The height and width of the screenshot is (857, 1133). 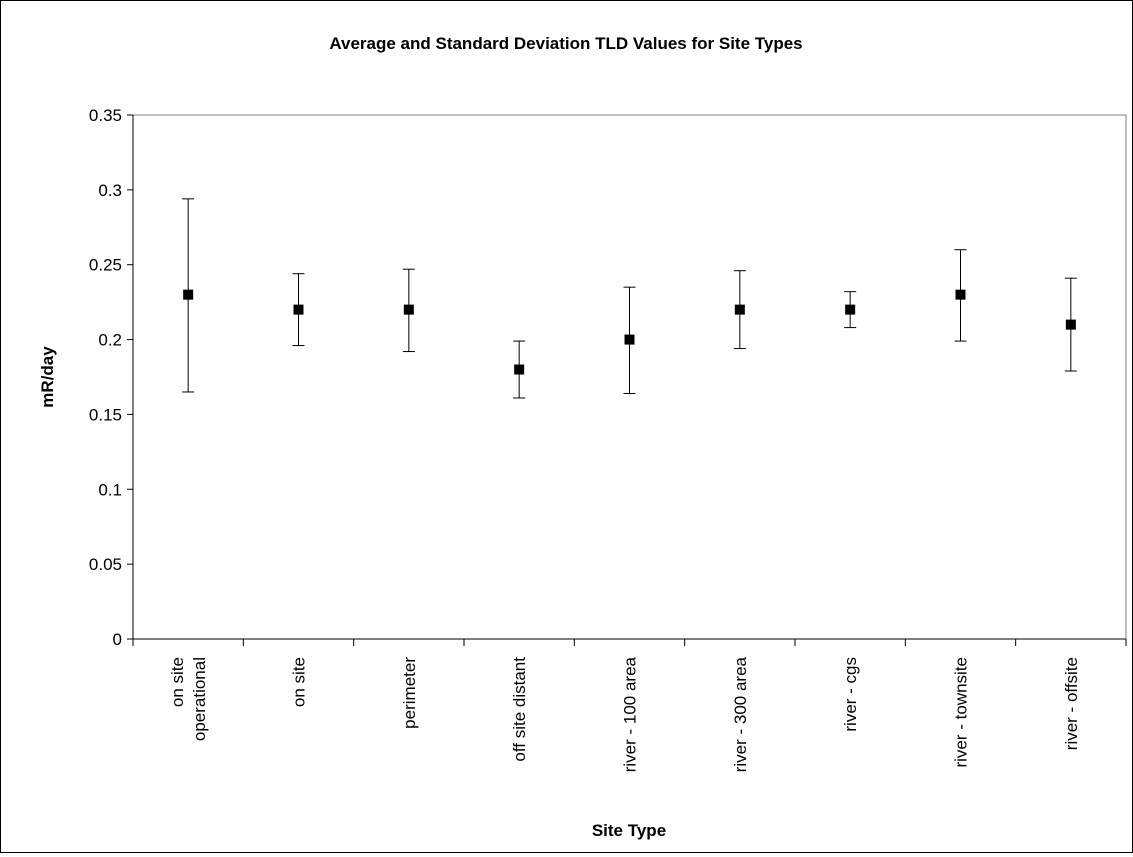 I want to click on y-tick-label: 0.05, so click(x=105, y=564).